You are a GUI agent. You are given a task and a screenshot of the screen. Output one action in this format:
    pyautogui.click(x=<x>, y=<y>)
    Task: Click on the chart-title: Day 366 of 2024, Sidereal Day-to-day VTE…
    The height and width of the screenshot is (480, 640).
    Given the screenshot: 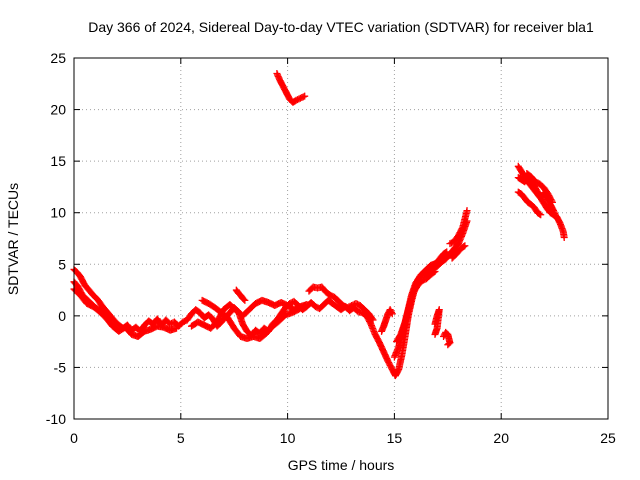 What is the action you would take?
    pyautogui.click(x=341, y=27)
    